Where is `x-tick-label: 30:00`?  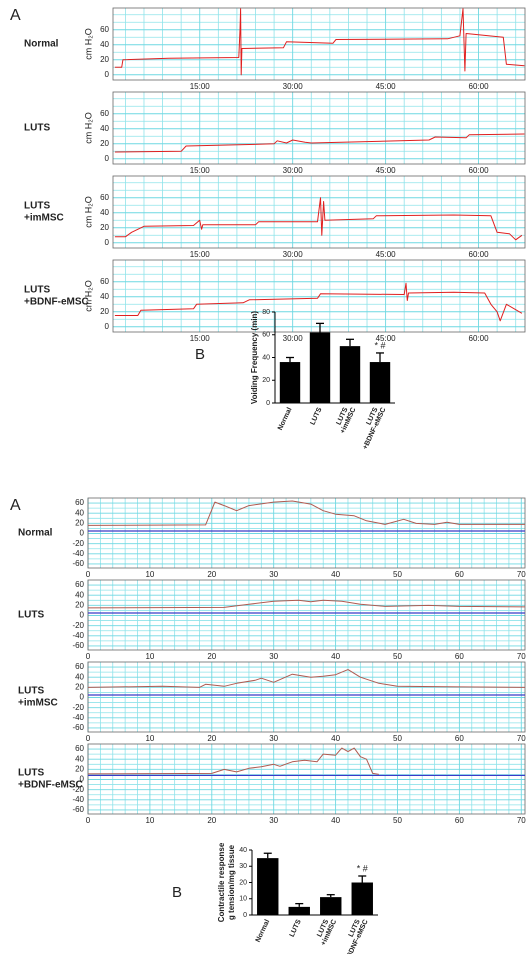
x-tick-label: 30:00 is located at coordinates (293, 254).